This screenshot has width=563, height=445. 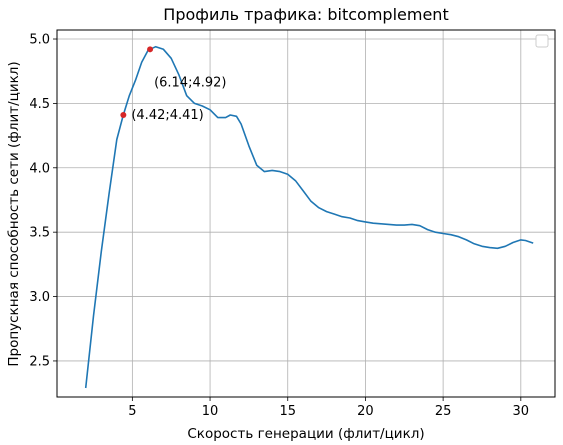 I want to click on x-tick-label: 20, so click(x=365, y=411).